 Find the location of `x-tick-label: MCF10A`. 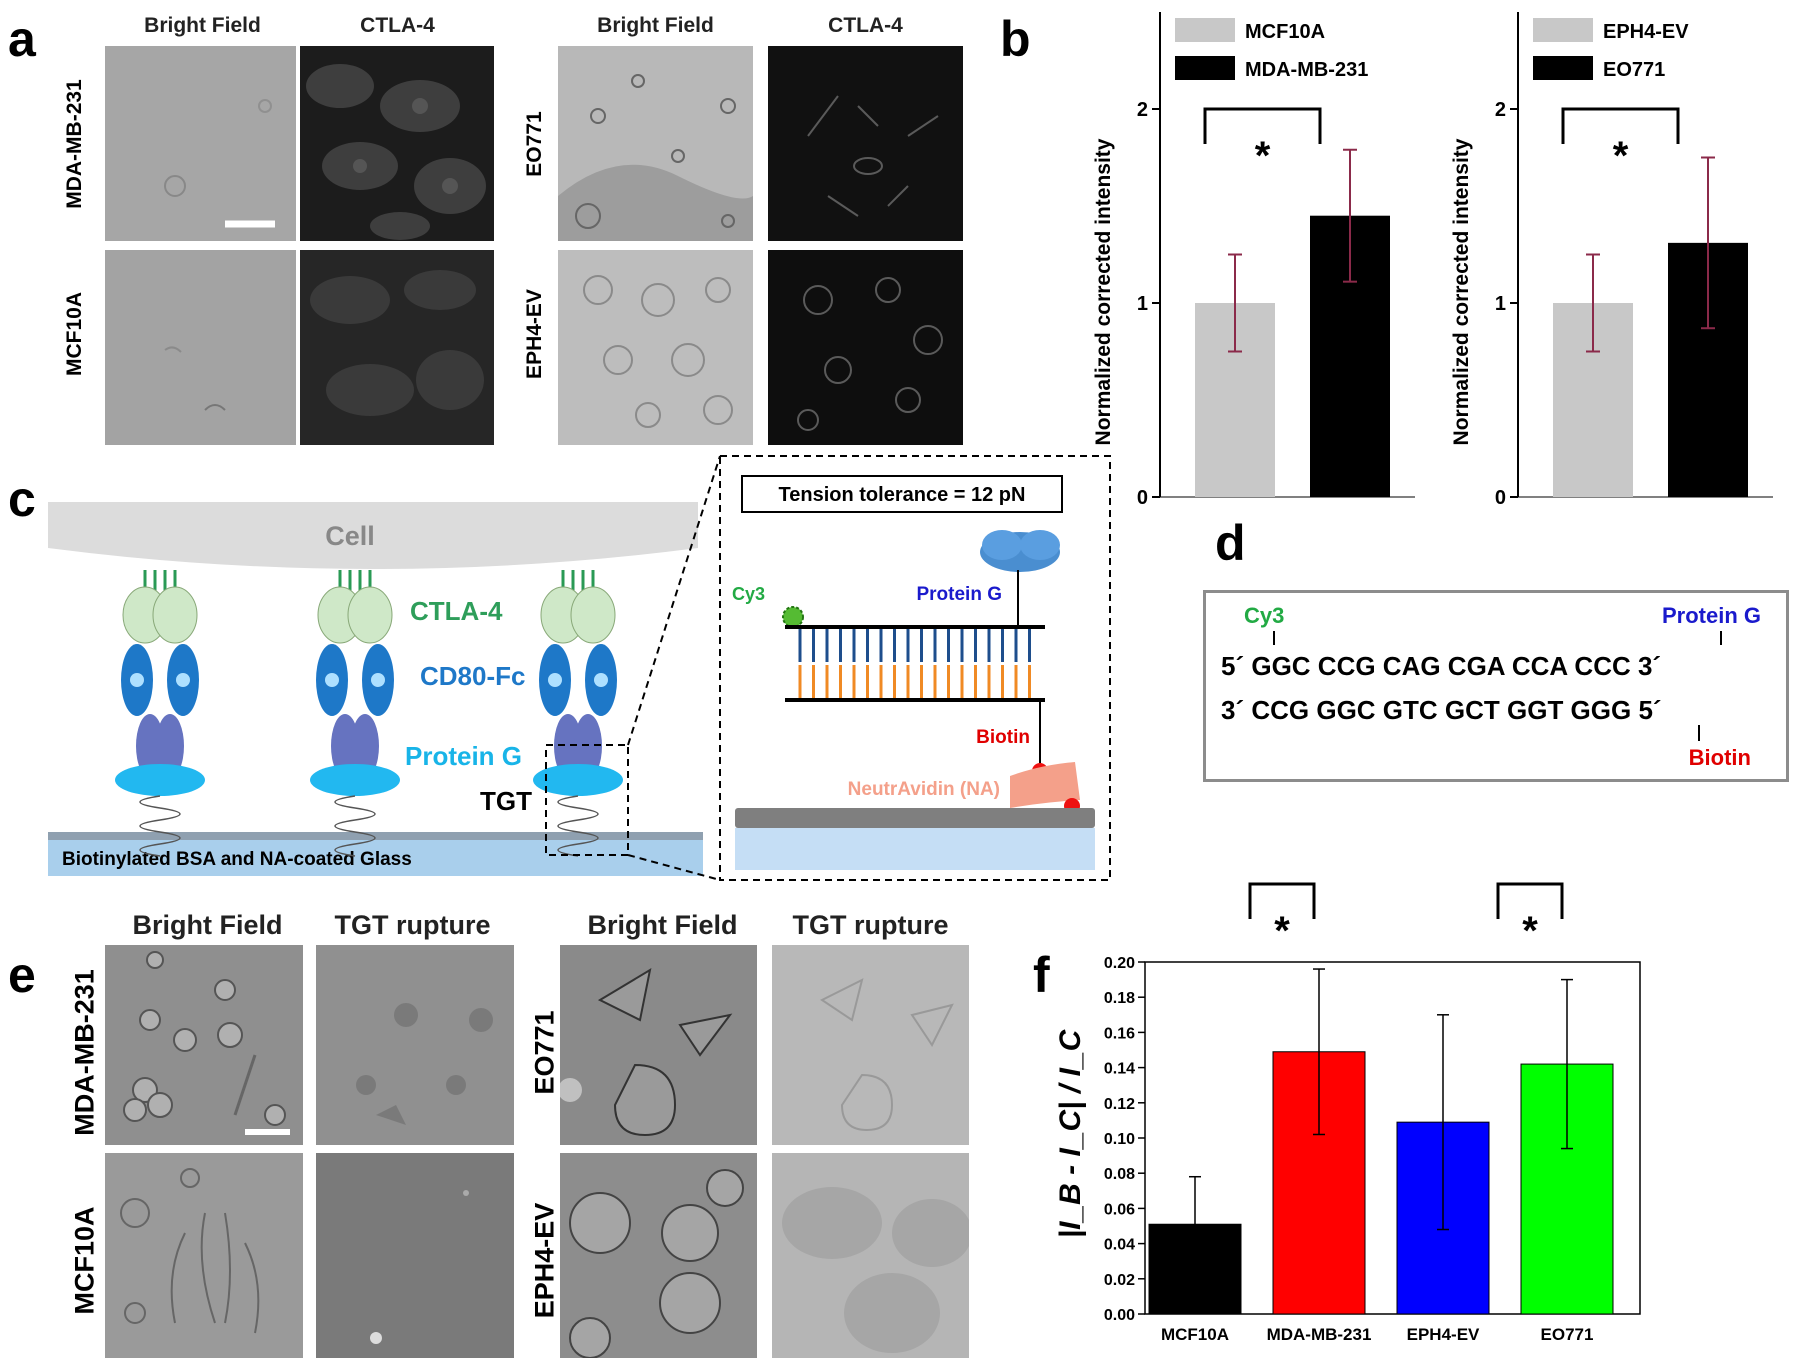

x-tick-label: MCF10A is located at coordinates (1195, 1334).